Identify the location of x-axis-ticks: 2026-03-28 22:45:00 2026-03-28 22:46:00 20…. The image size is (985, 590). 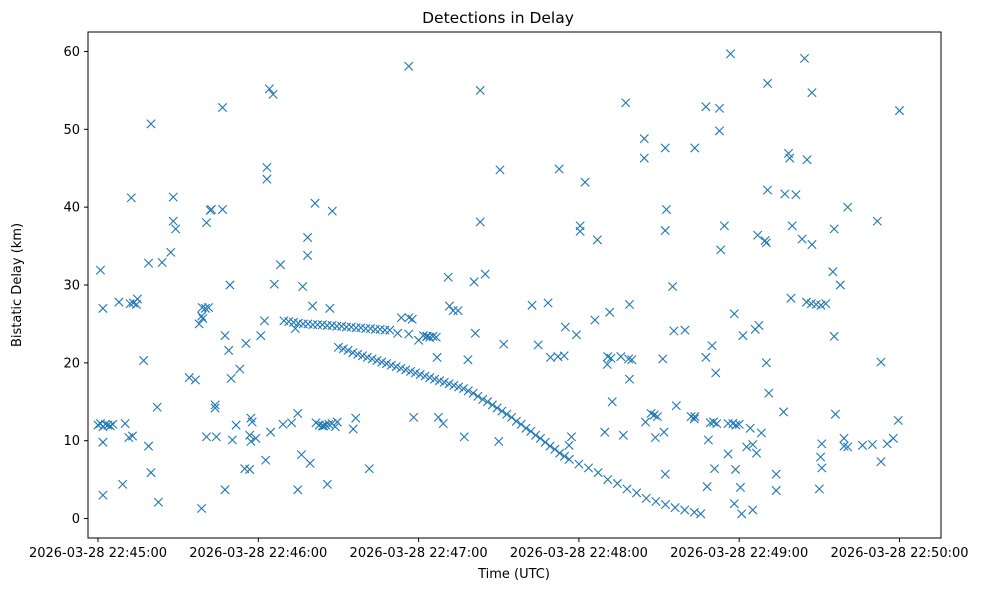
(499, 549).